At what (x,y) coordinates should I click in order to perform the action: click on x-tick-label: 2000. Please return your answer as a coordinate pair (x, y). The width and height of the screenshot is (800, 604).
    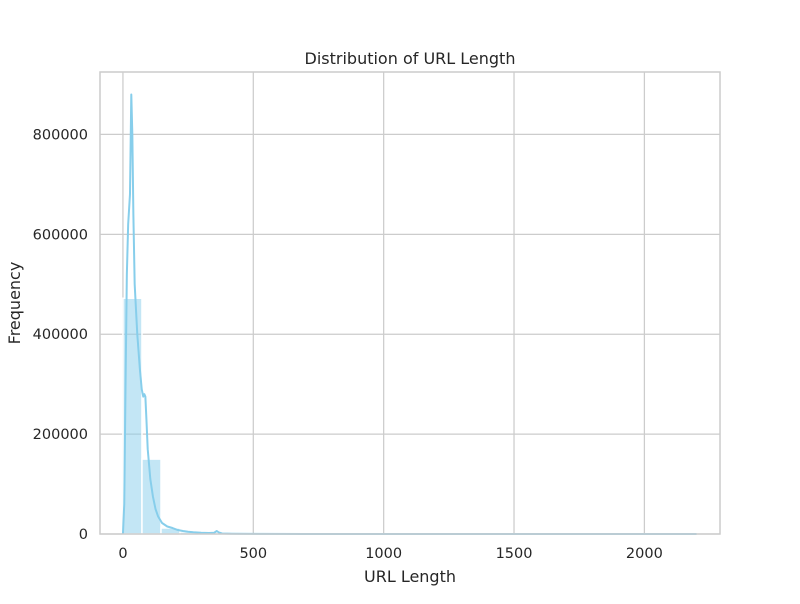
    Looking at the image, I should click on (644, 554).